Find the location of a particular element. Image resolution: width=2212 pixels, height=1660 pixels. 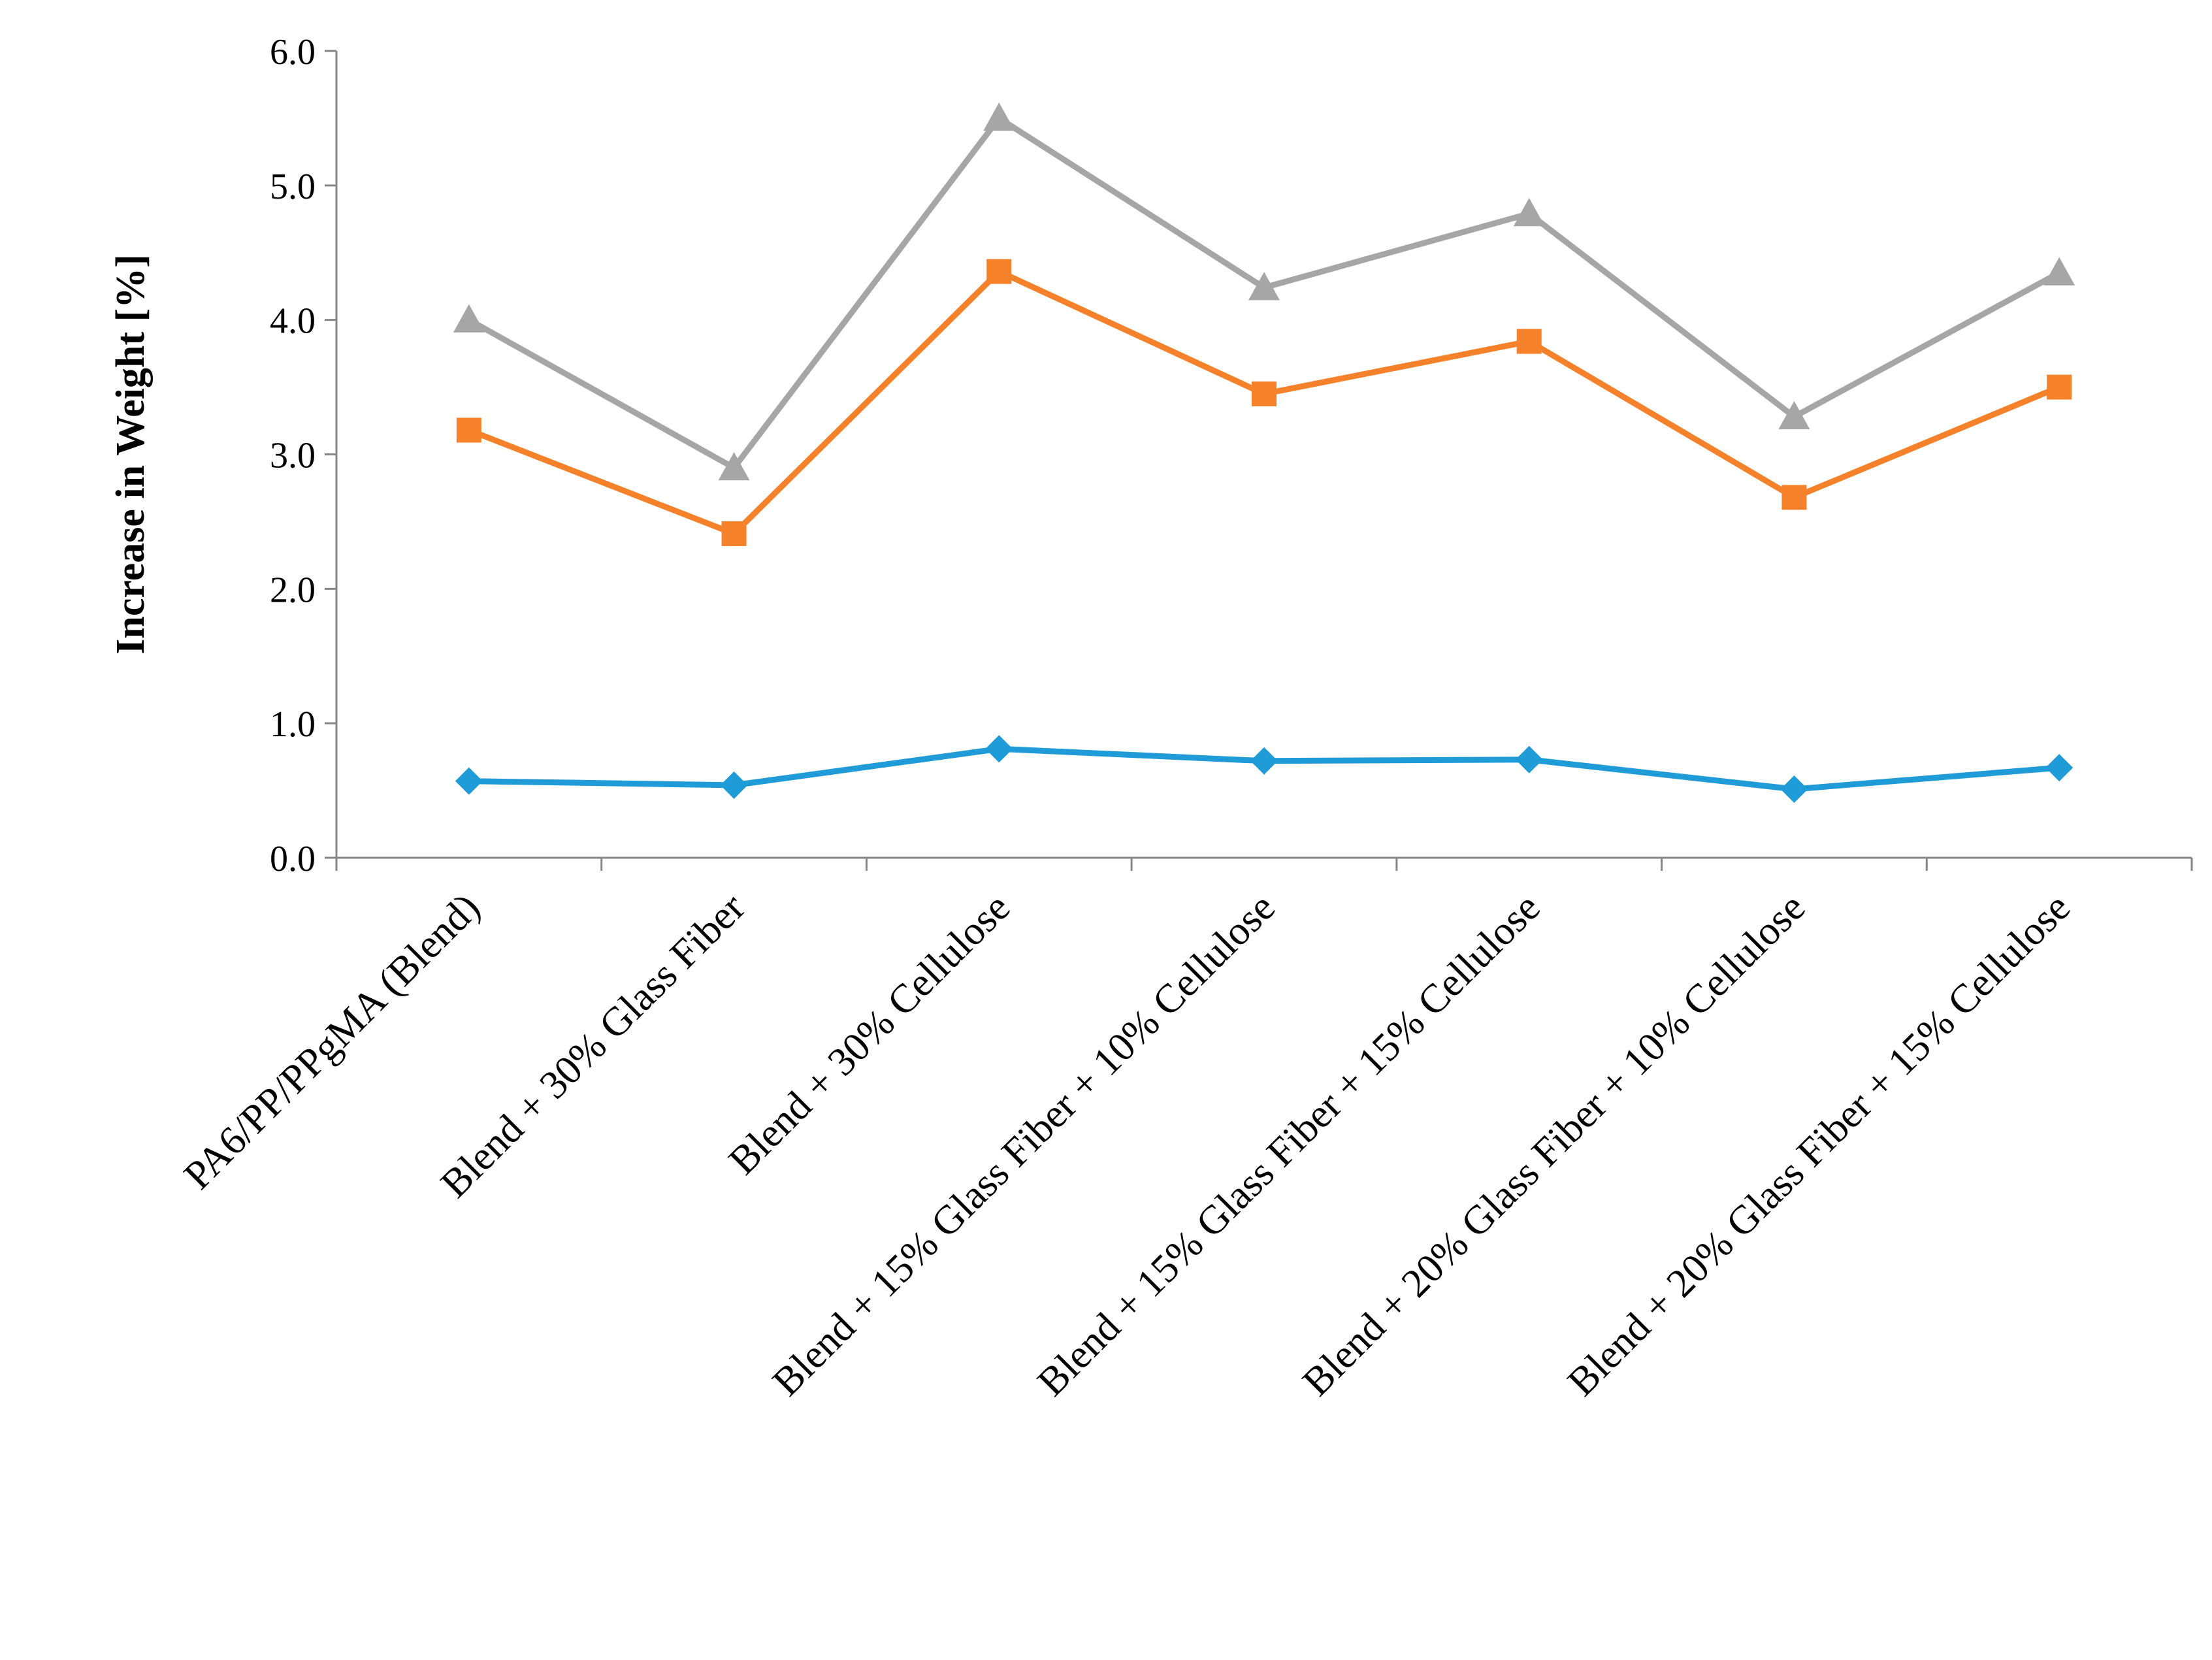

y-tick-label: 5.0 is located at coordinates (293, 187).